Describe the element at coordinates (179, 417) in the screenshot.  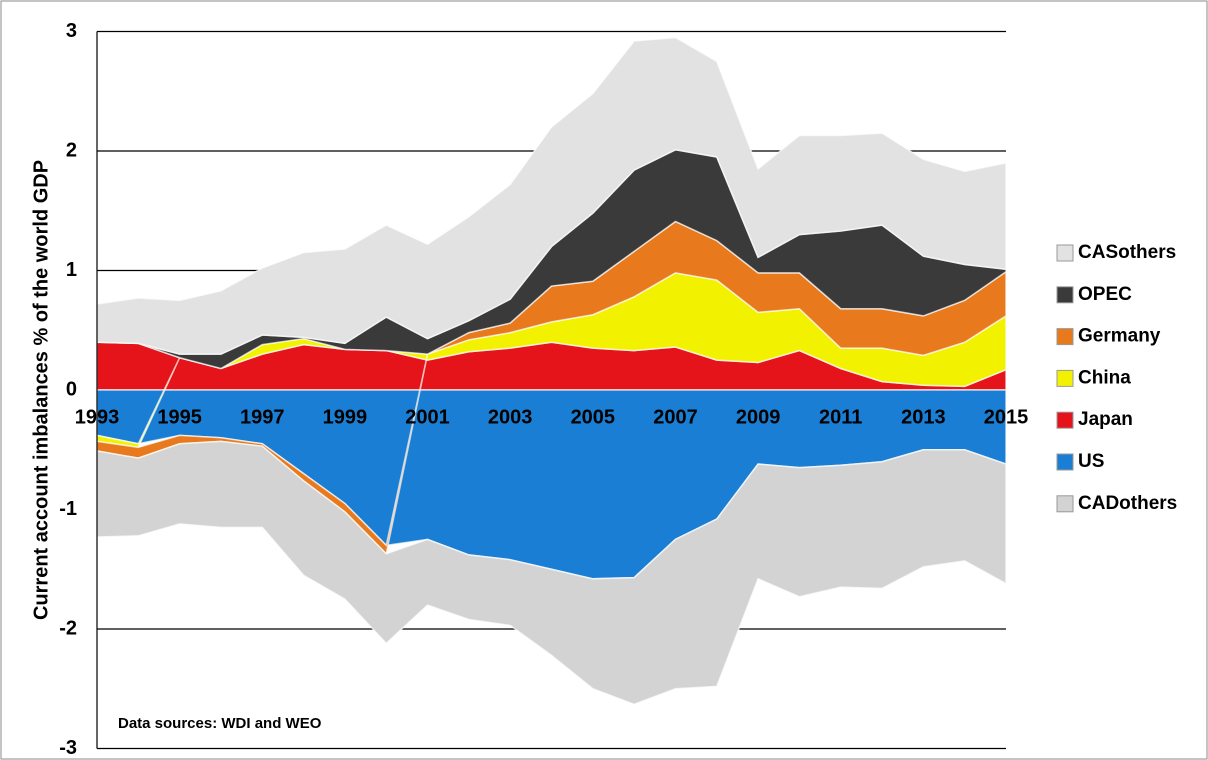
I see `x-tick-label: 1995` at that location.